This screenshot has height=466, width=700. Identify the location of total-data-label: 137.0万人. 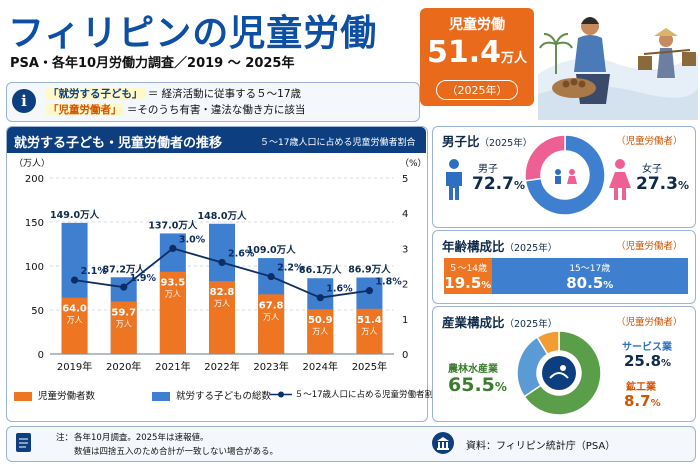
(173, 225).